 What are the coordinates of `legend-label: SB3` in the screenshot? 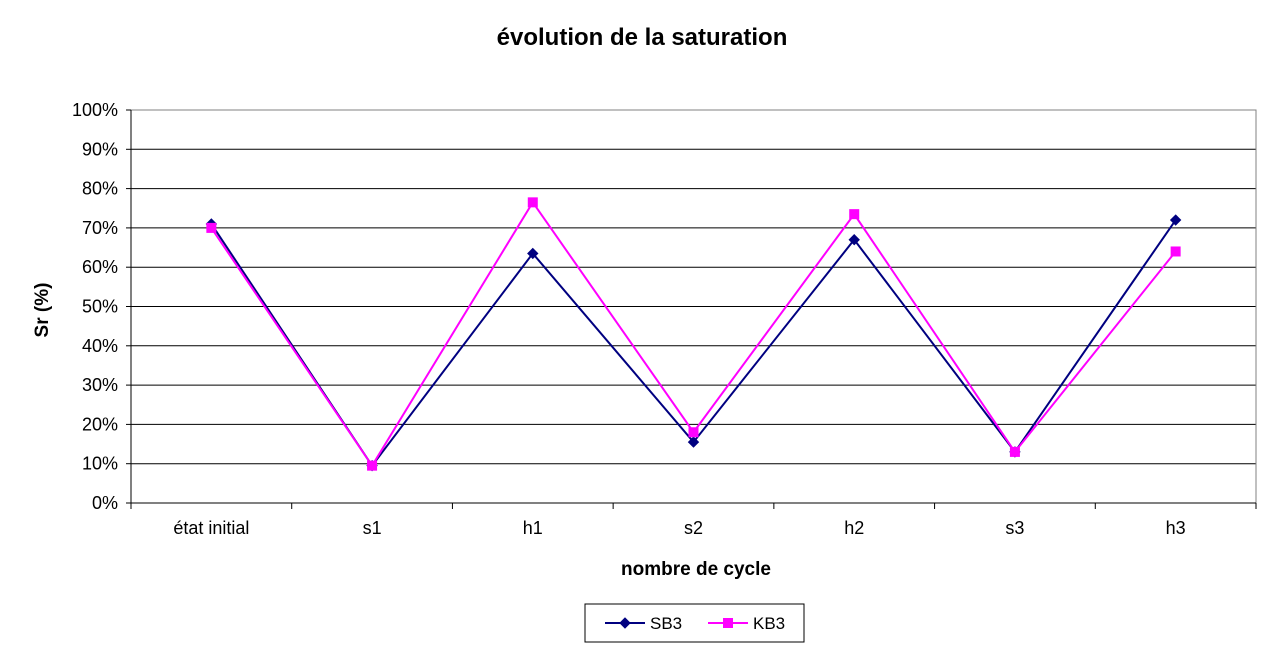 It's located at (666, 623).